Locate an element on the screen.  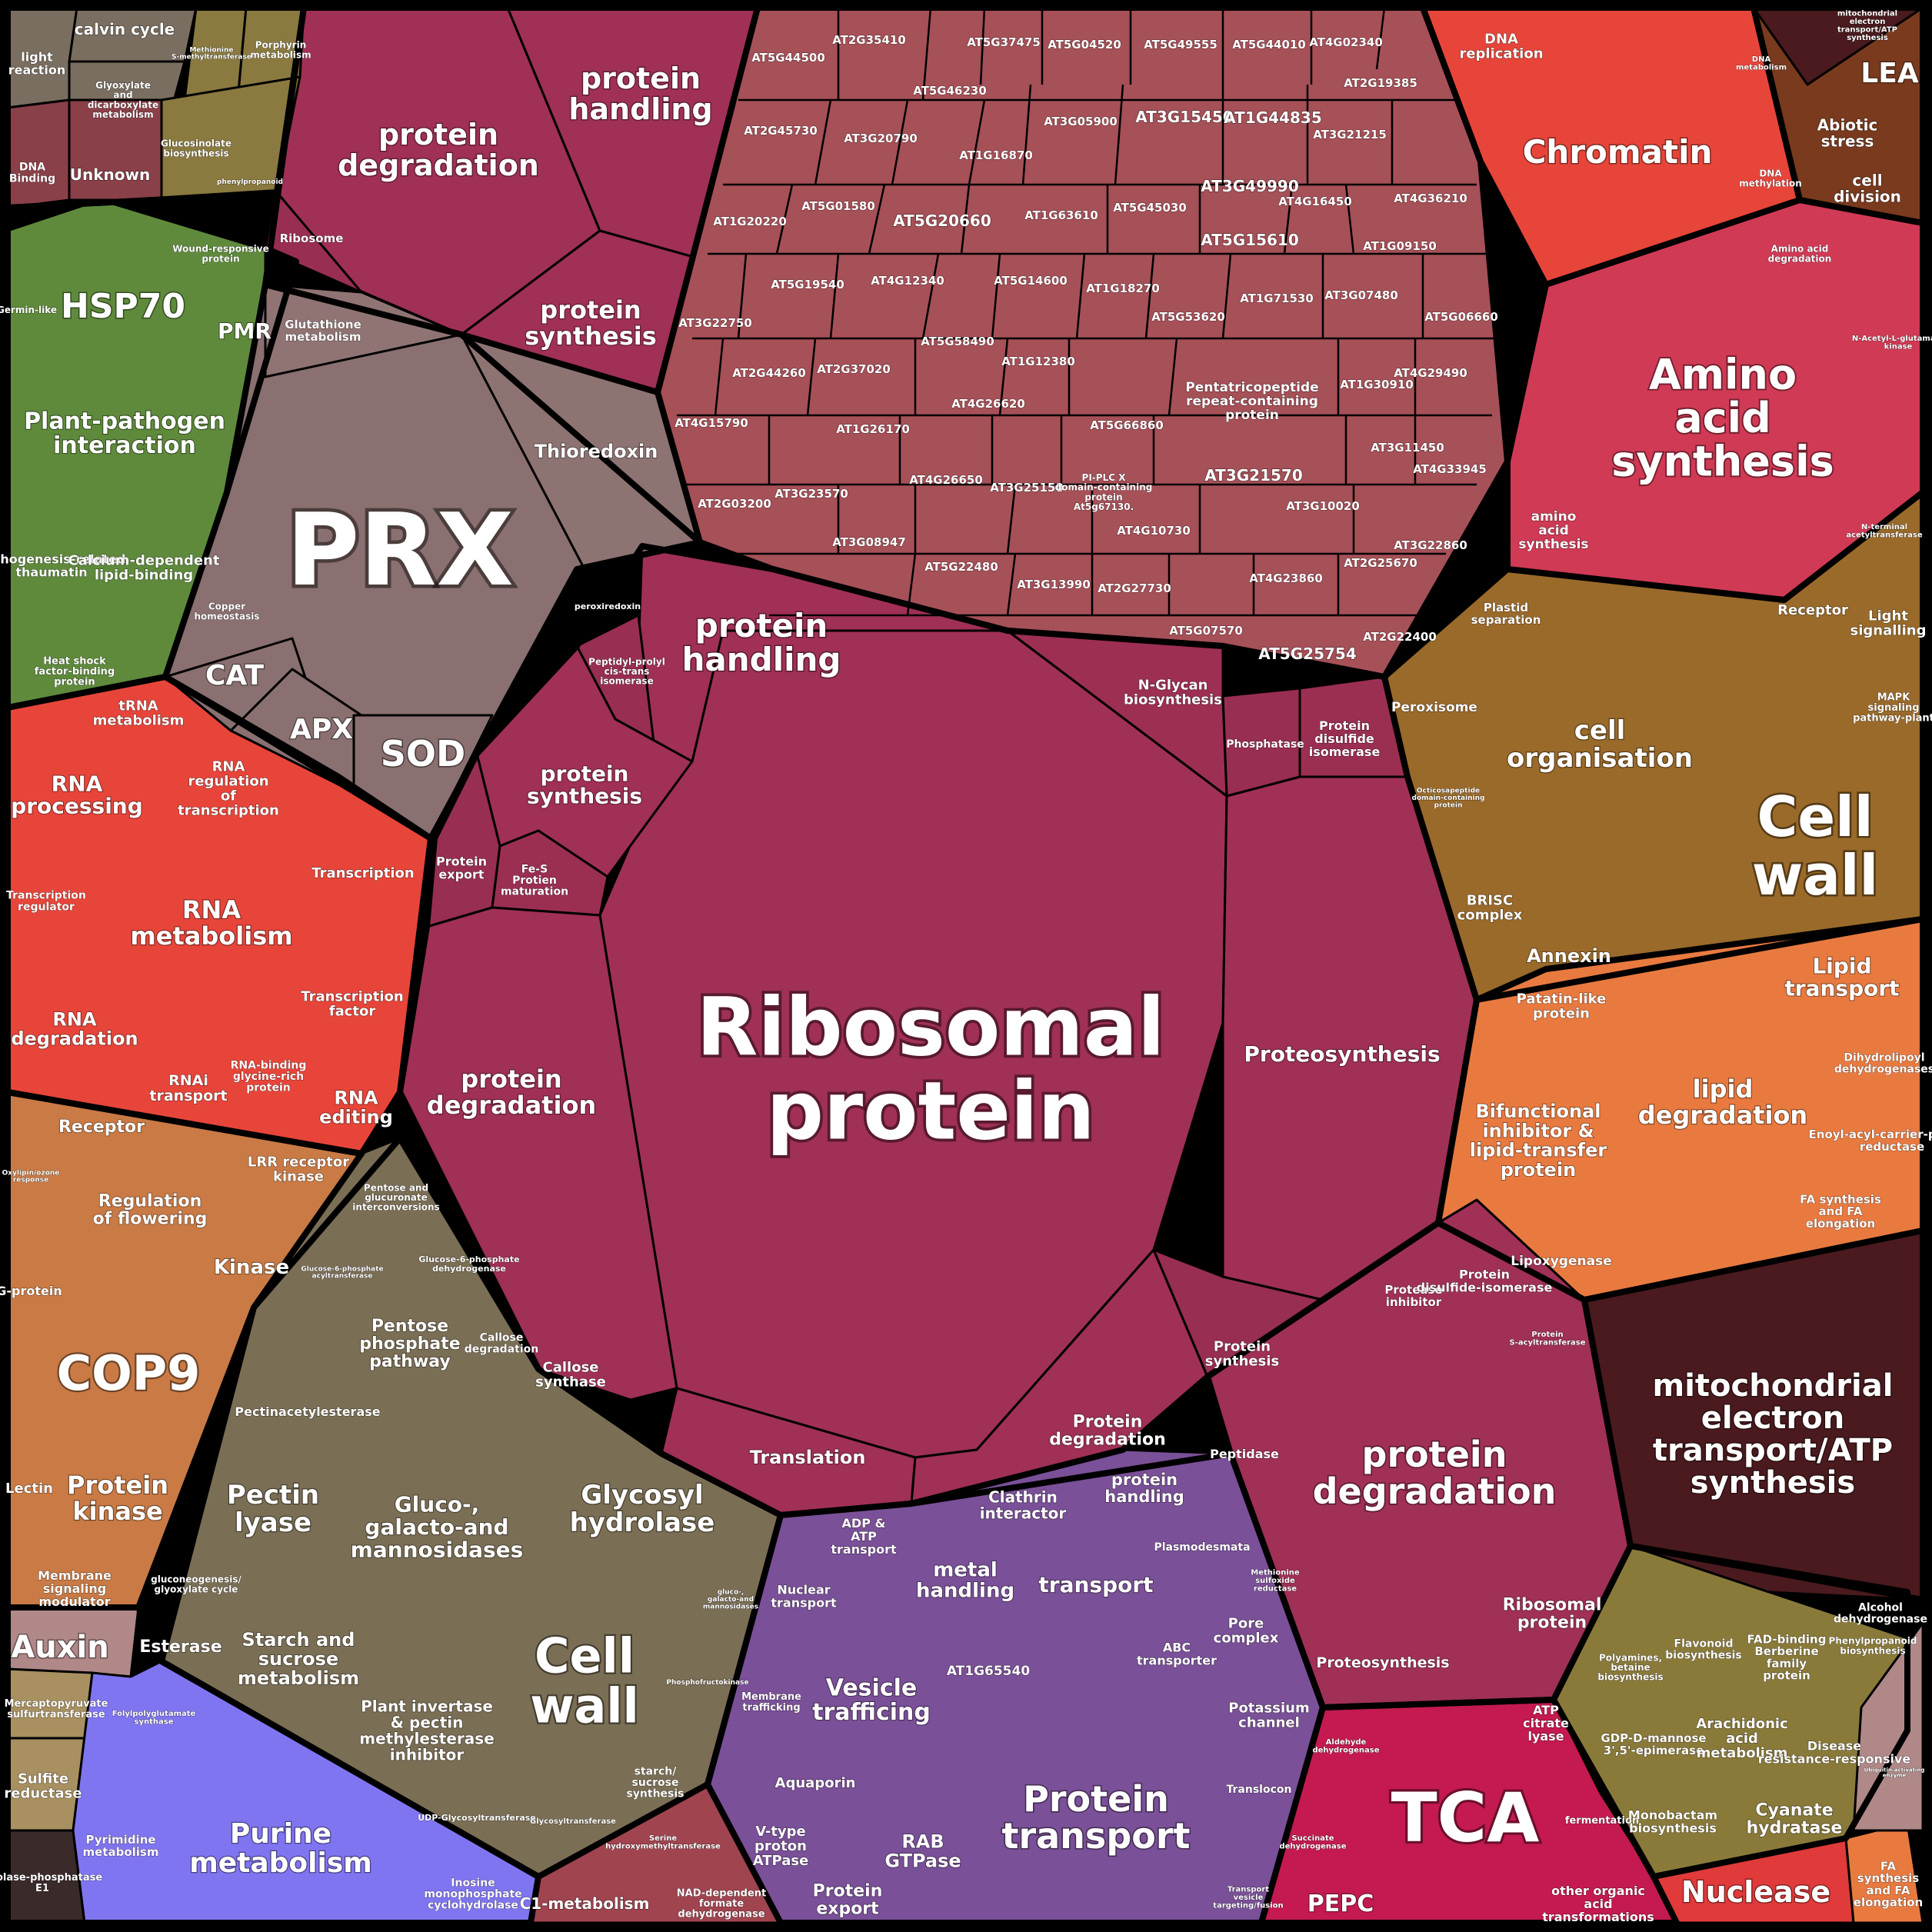
cell-label-rna-binding-glycine-rich-protein: RNA-binding glycine-rich protein is located at coordinates (269, 1076).